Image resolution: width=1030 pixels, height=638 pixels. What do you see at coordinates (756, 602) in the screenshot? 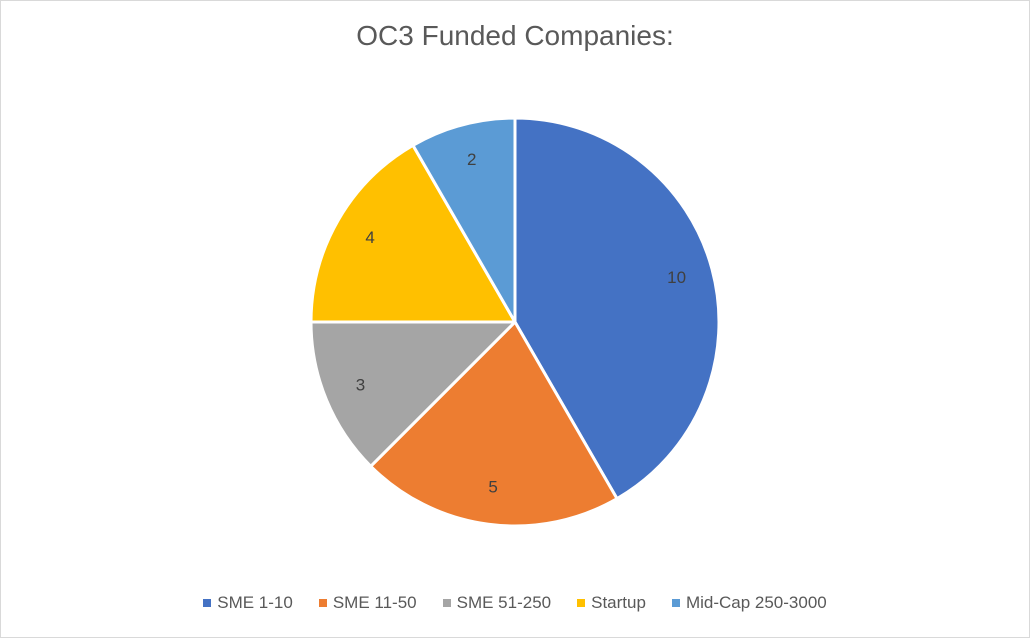
I see `legend-label-mid-cap-250-3000: Mid-Cap 250-3000` at bounding box center [756, 602].